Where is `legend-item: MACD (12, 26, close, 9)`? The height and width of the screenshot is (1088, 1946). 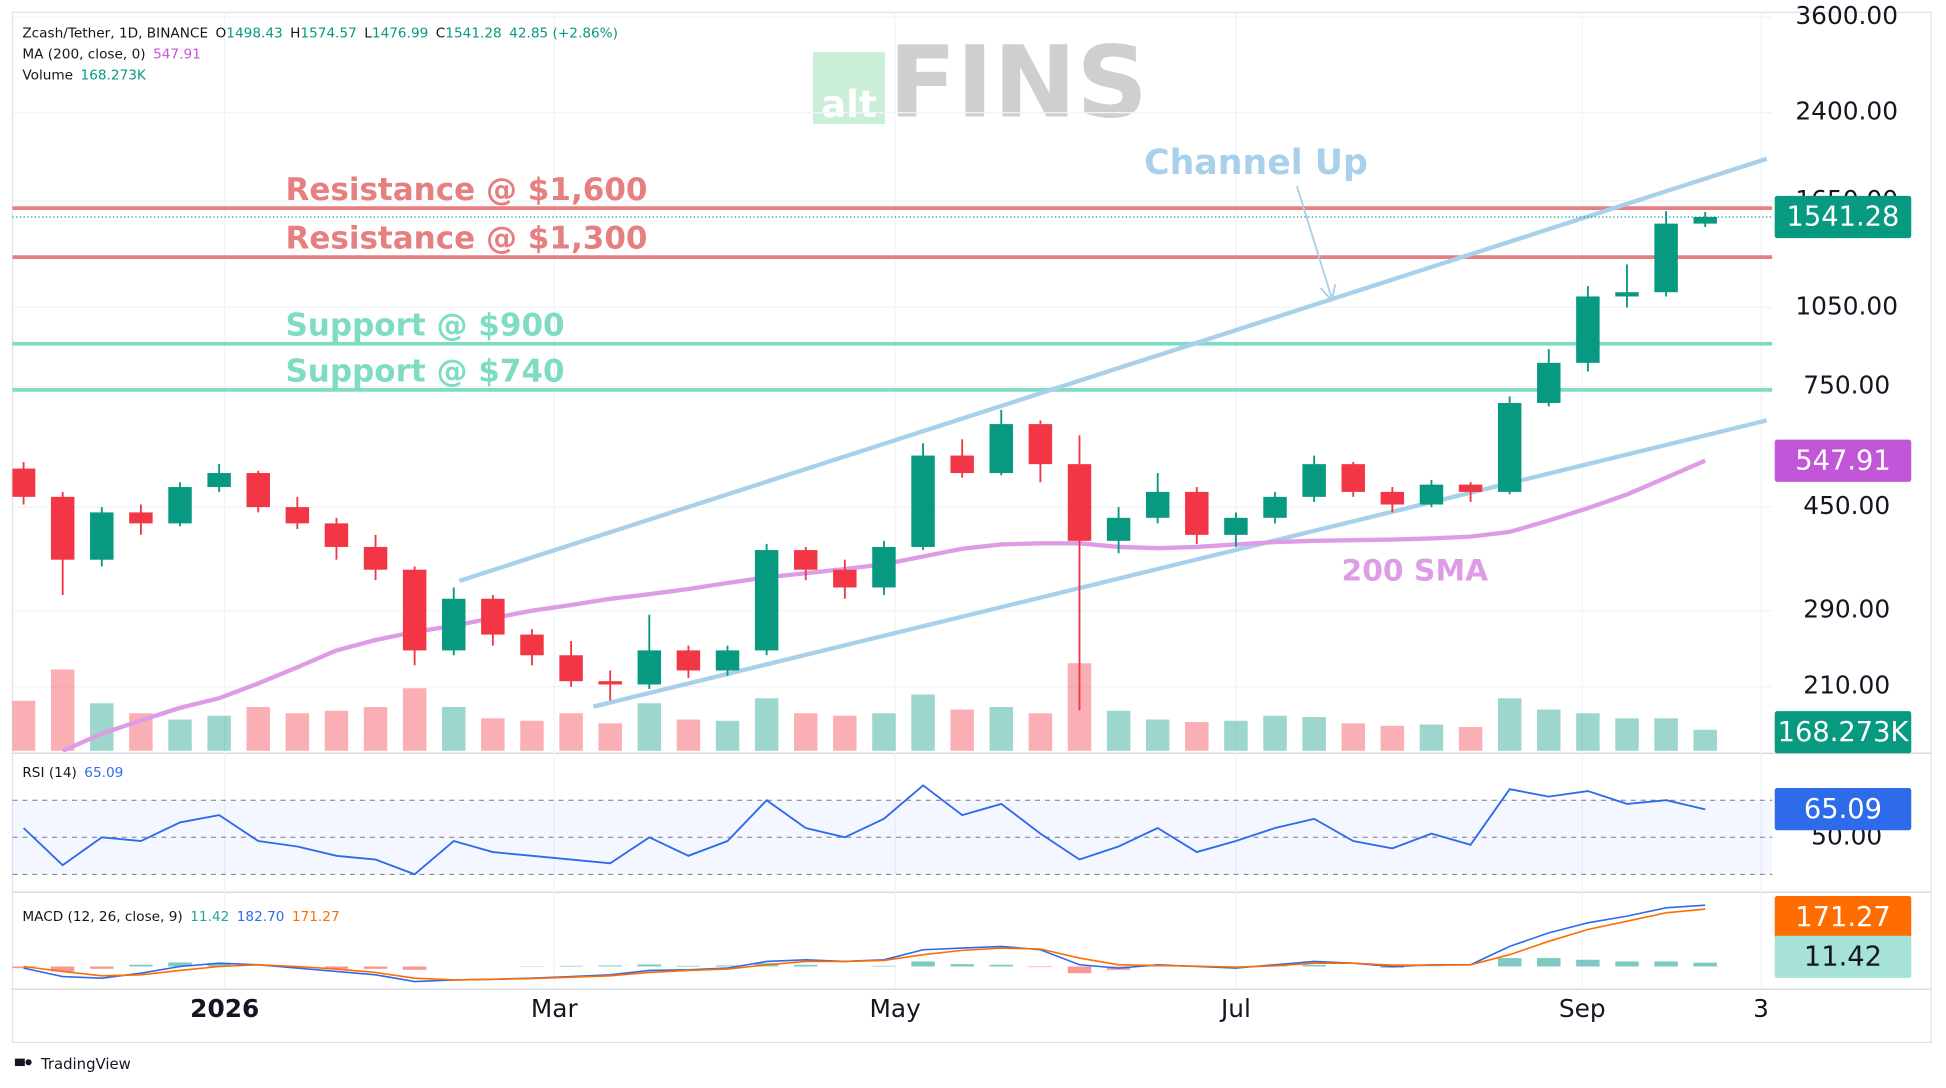
legend-item: MACD (12, 26, close, 9) is located at coordinates (102, 917).